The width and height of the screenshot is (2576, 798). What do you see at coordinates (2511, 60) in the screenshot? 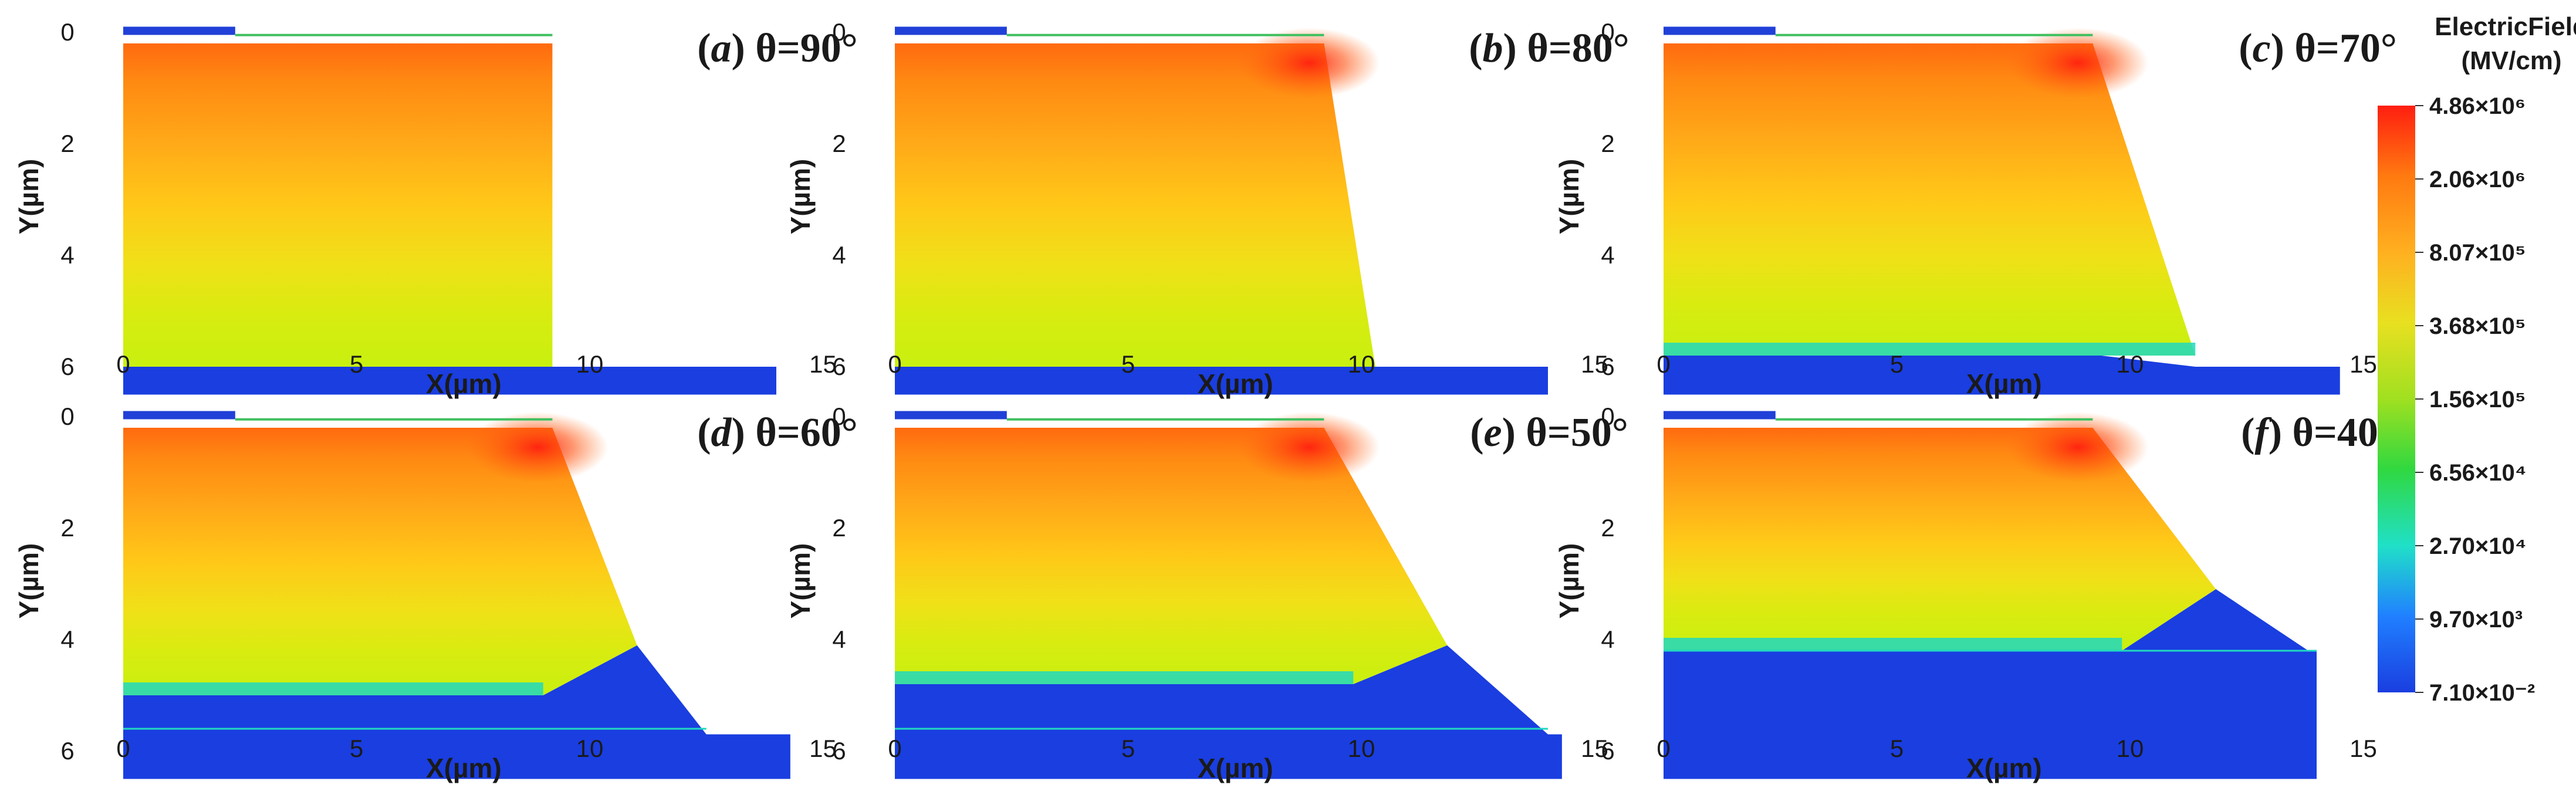
I see `colorbar-units: (MV/cm)` at bounding box center [2511, 60].